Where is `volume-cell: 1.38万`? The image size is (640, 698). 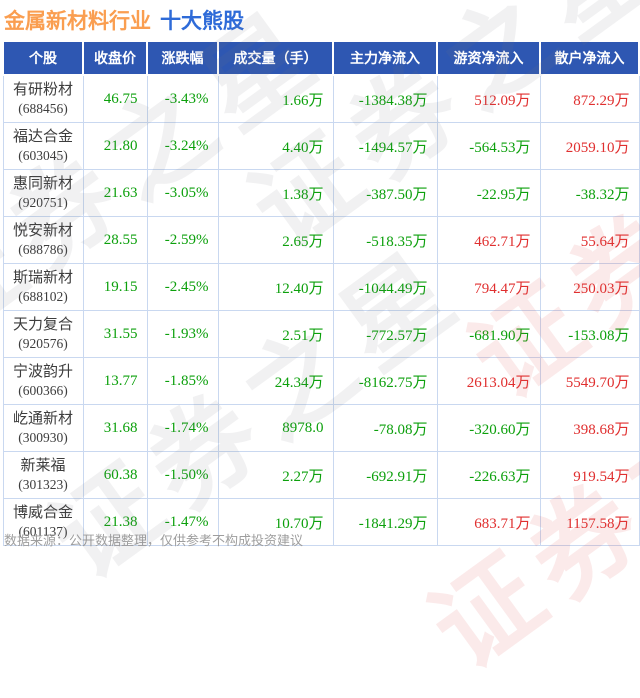 volume-cell: 1.38万 is located at coordinates (275, 193).